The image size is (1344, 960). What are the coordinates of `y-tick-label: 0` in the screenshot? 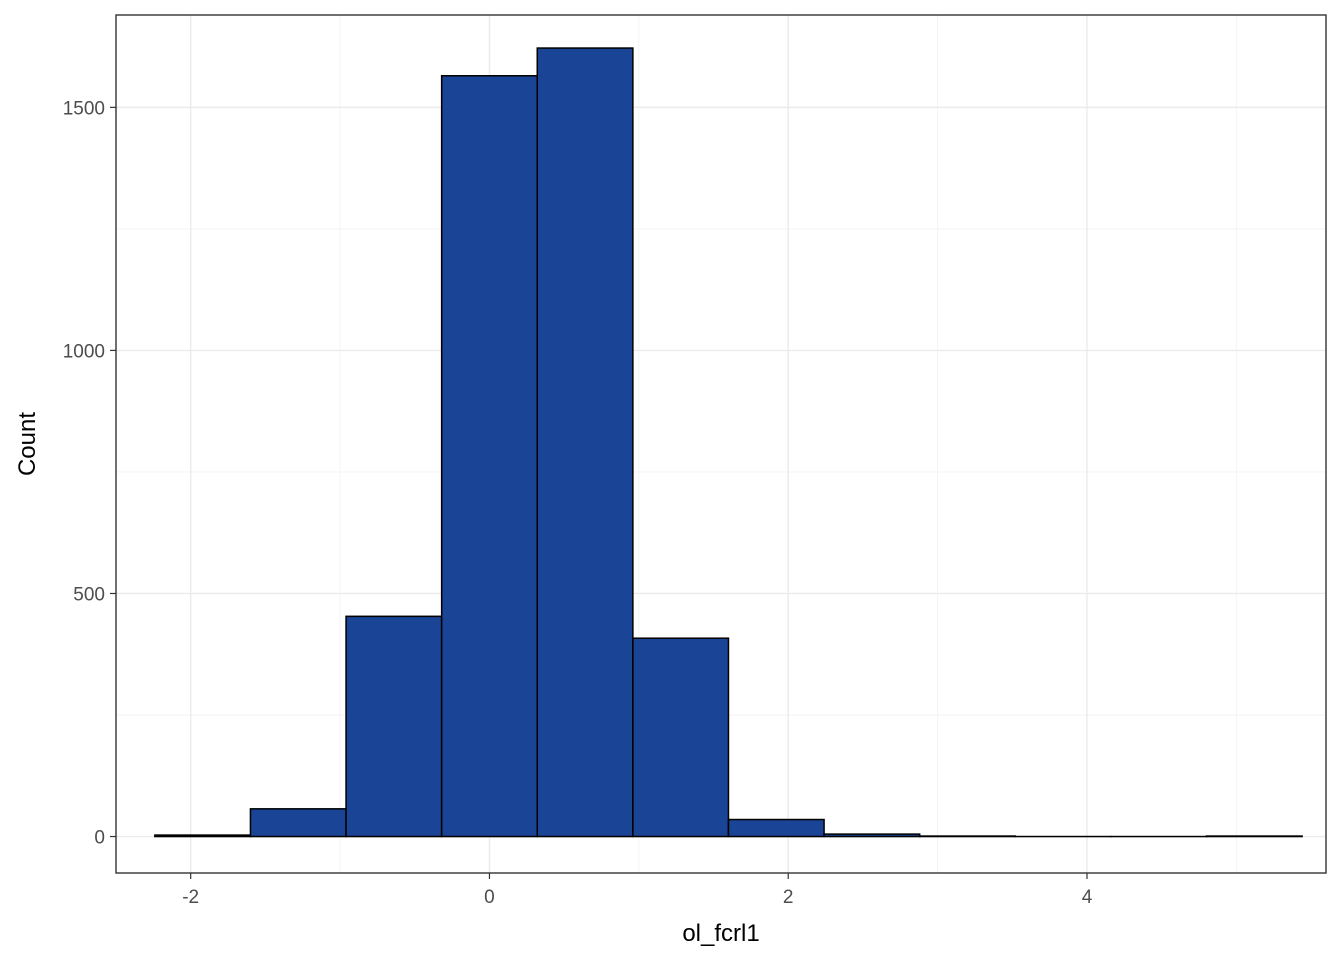 It's located at (99, 838).